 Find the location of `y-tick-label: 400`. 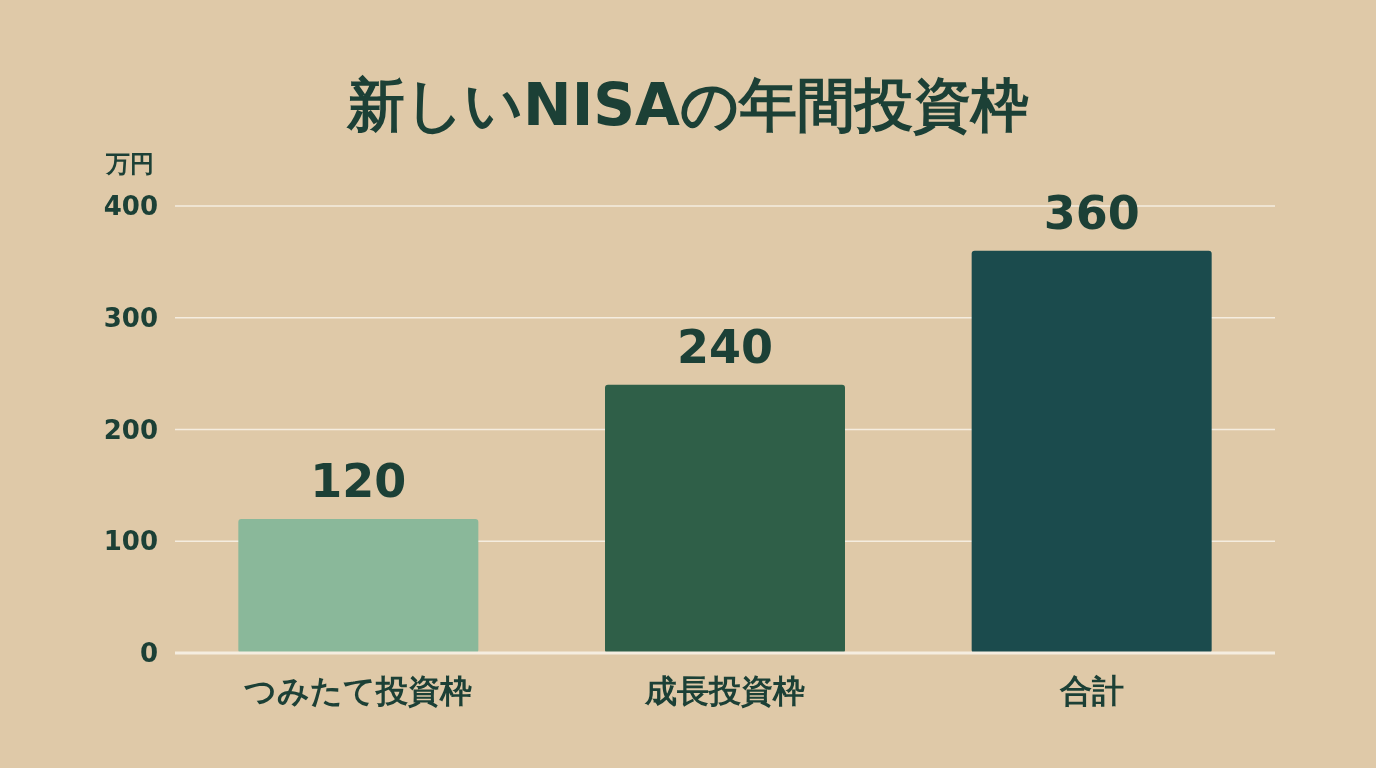

y-tick-label: 400 is located at coordinates (130, 206).